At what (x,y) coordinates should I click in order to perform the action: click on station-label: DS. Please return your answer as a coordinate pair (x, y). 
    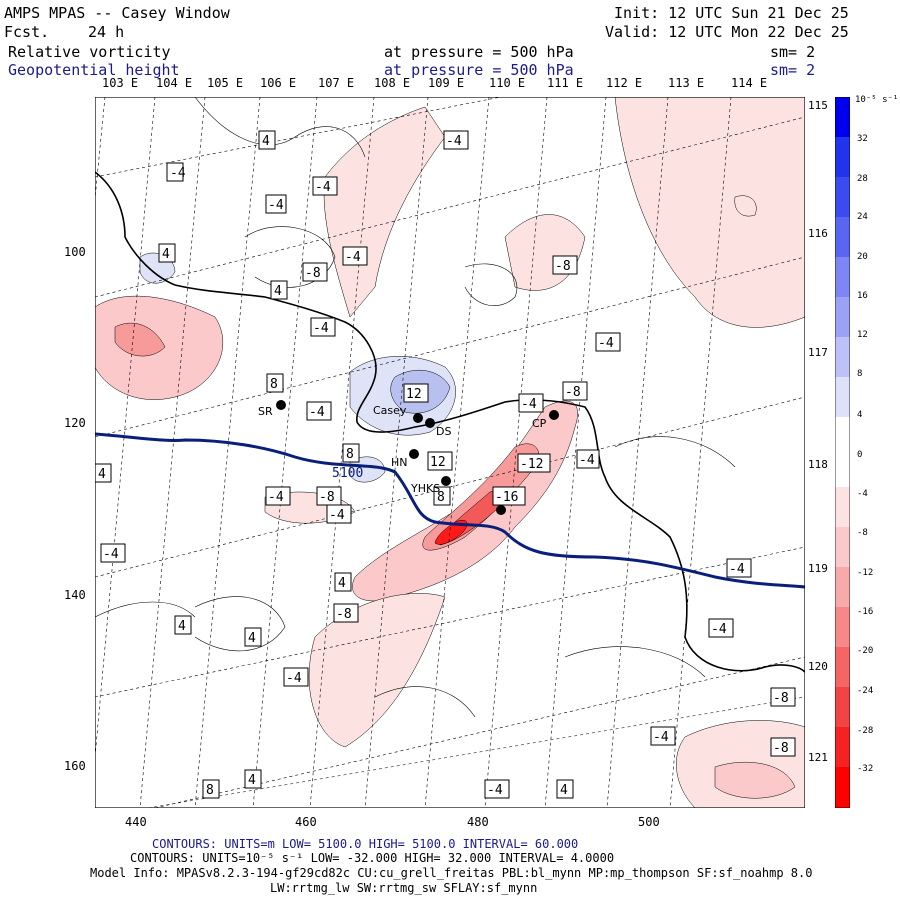
    Looking at the image, I should click on (443, 431).